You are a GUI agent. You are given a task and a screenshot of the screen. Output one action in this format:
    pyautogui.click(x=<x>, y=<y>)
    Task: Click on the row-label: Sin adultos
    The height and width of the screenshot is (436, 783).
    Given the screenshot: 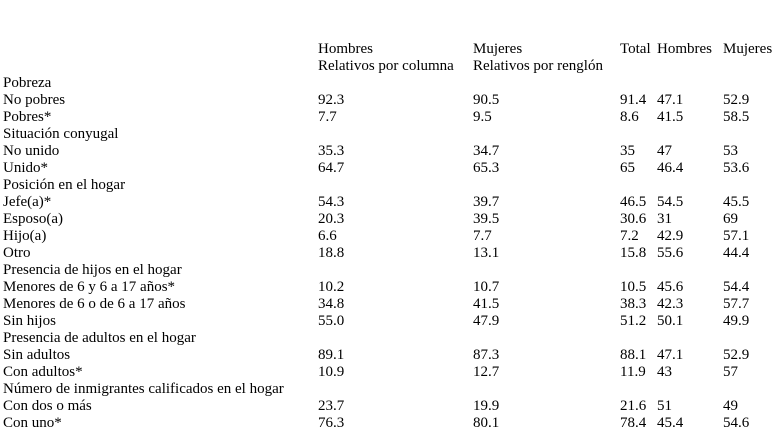 What is the action you would take?
    pyautogui.click(x=37, y=355)
    